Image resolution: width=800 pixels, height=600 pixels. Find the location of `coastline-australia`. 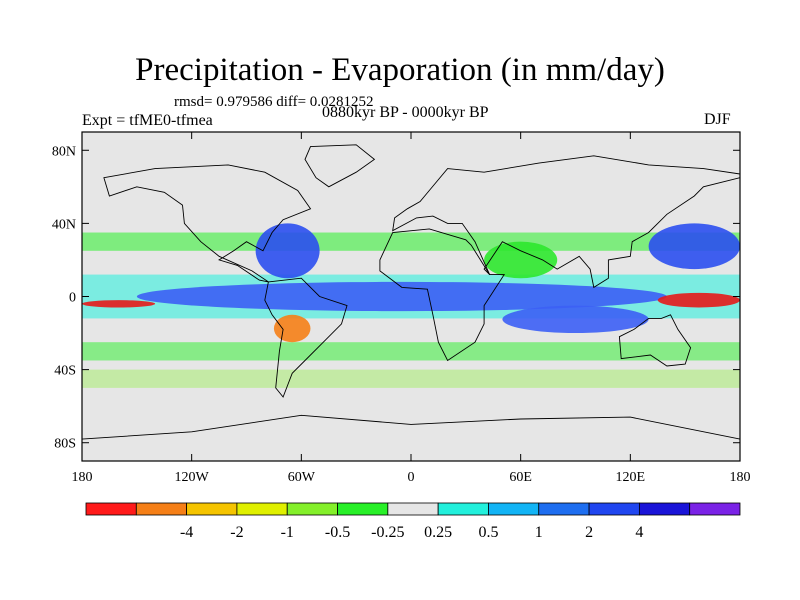

coastline-australia is located at coordinates (655, 340).